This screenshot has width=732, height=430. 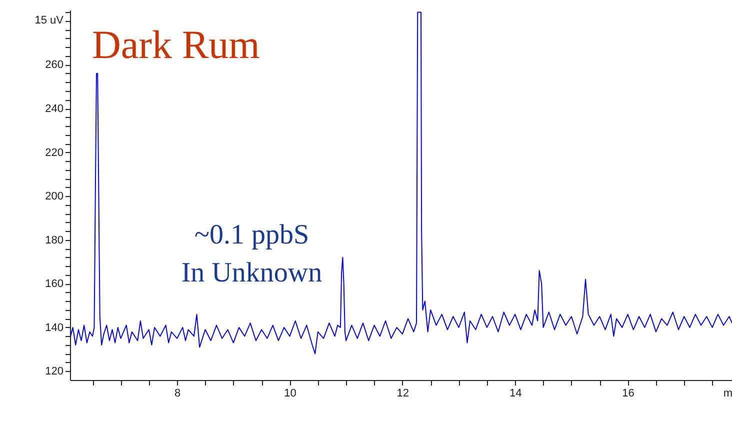 What do you see at coordinates (54, 240) in the screenshot?
I see `y-tick-label: 180` at bounding box center [54, 240].